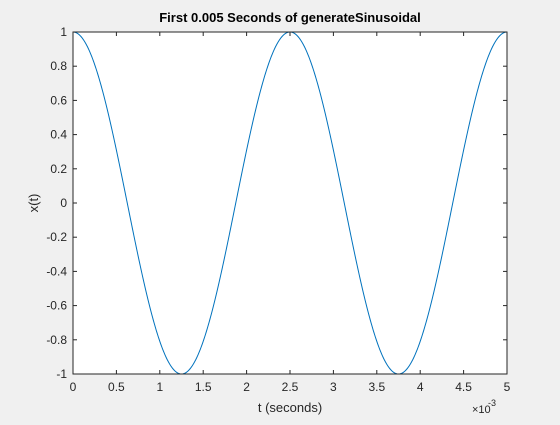  What do you see at coordinates (333, 387) in the screenshot?
I see `x-tick-label: 3` at bounding box center [333, 387].